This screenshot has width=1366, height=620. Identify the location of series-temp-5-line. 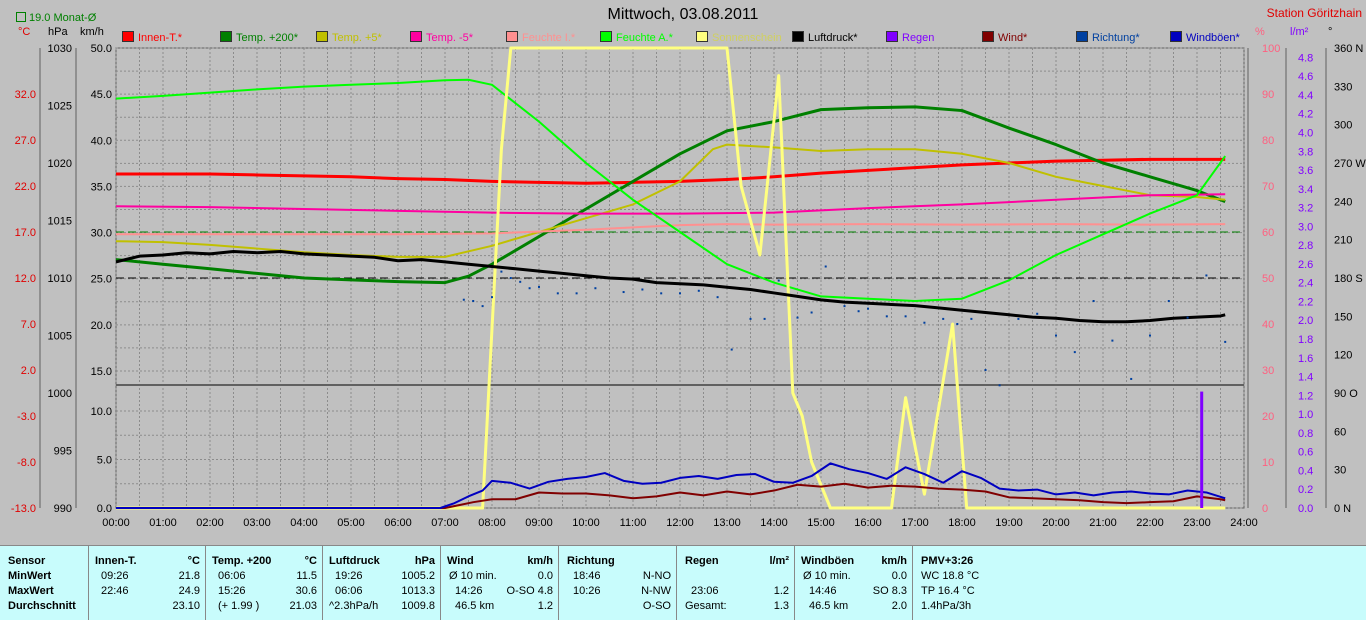
(670, 204).